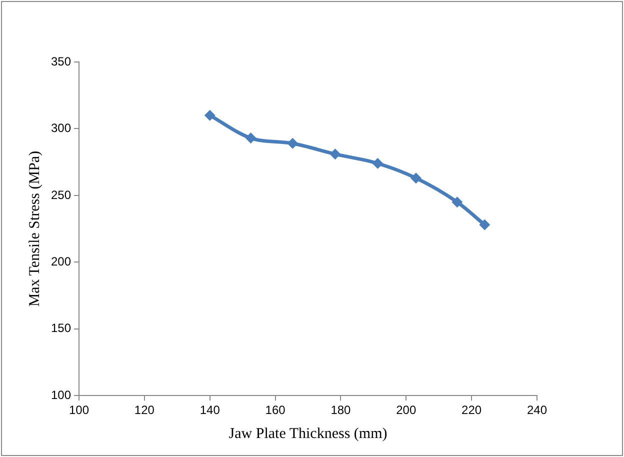 The image size is (624, 457). What do you see at coordinates (61, 328) in the screenshot?
I see `y-tick-label: 150` at bounding box center [61, 328].